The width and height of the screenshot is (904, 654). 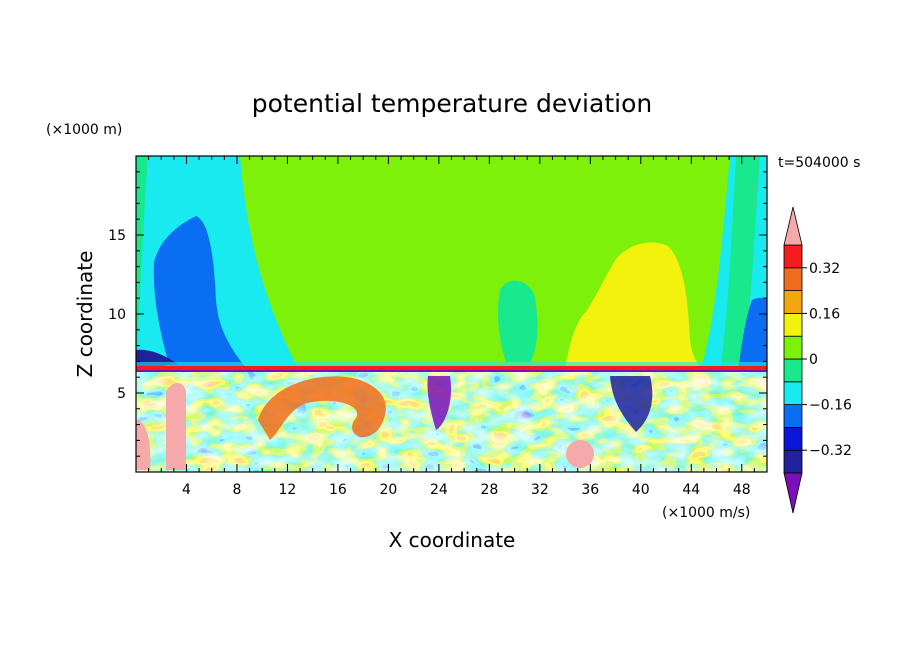 What do you see at coordinates (186, 490) in the screenshot?
I see `x-tick-label: 4` at bounding box center [186, 490].